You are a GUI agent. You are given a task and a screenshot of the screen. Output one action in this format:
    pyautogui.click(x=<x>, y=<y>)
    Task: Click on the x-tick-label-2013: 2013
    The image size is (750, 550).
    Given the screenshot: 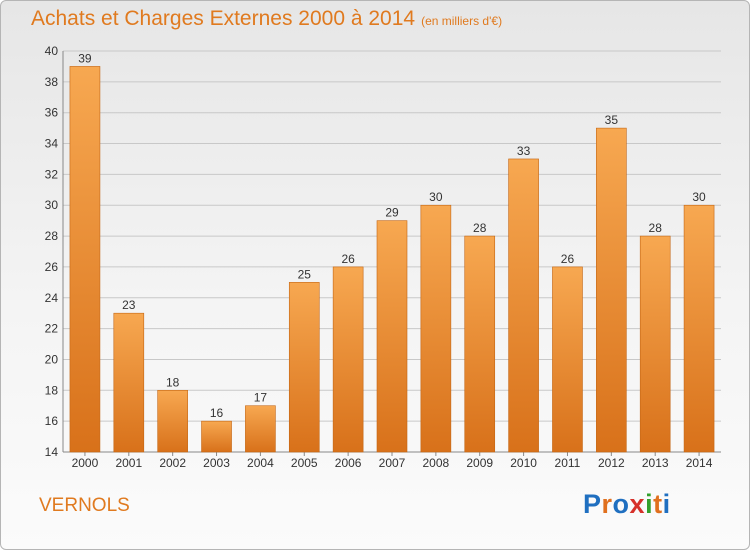 What is the action you would take?
    pyautogui.click(x=655, y=463)
    